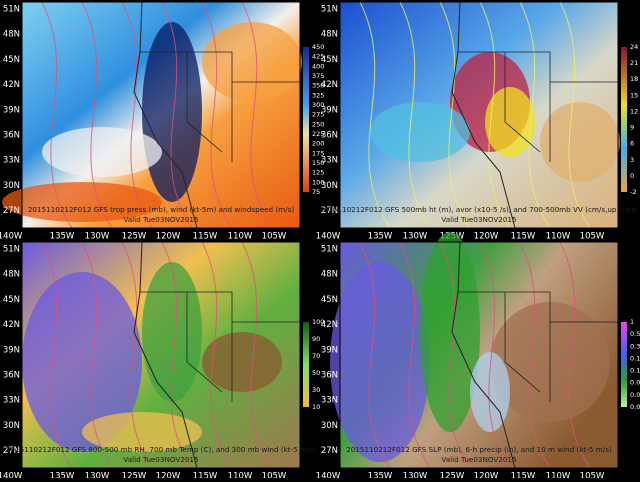 The width and height of the screenshot is (640, 482). What do you see at coordinates (632, 160) in the screenshot?
I see `colorbar-label: 3` at bounding box center [632, 160].